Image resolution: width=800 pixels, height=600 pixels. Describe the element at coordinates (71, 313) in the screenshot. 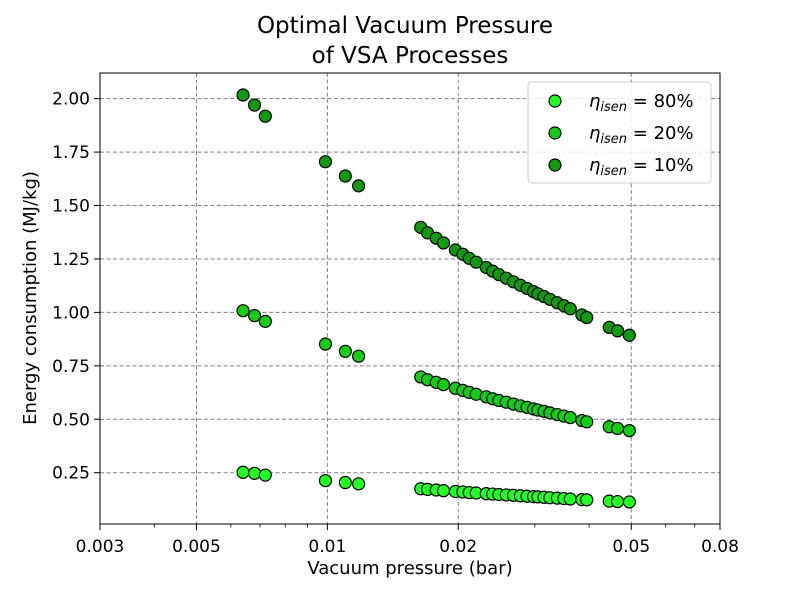

I see `y-tick-label: 1.00` at that location.